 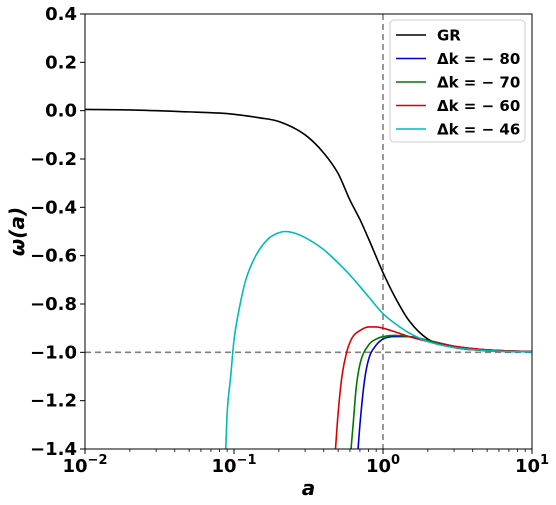 What do you see at coordinates (305, 463) in the screenshot?
I see `x-axis-ticks: 10⁻² 10⁻¹ 10⁰ 10¹` at bounding box center [305, 463].